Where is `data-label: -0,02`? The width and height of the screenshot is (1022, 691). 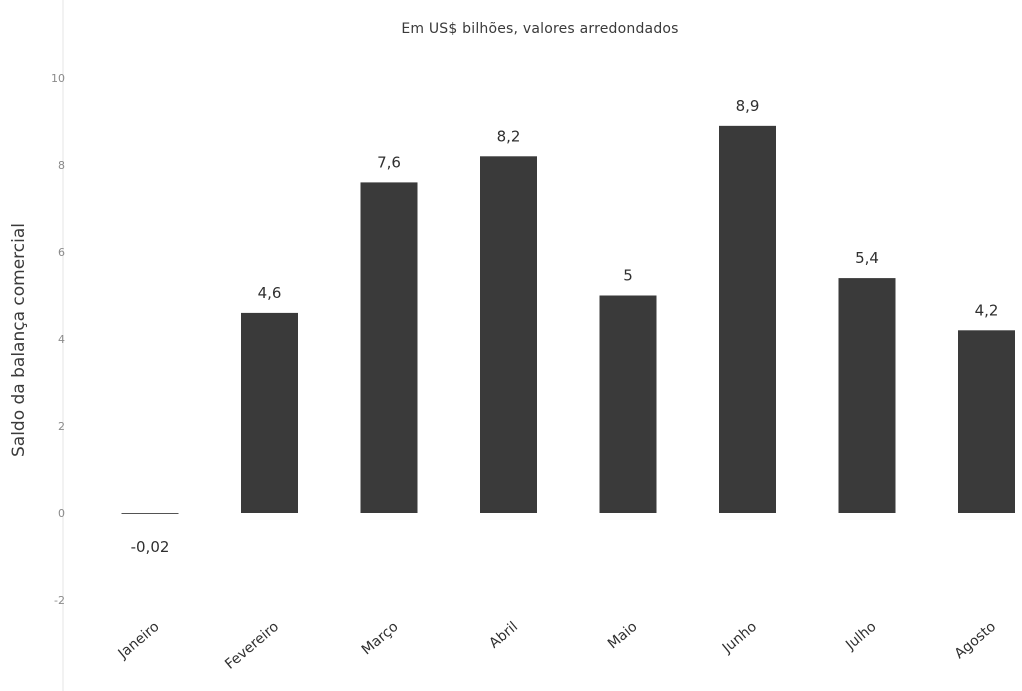 data-label: -0,02 is located at coordinates (150, 547).